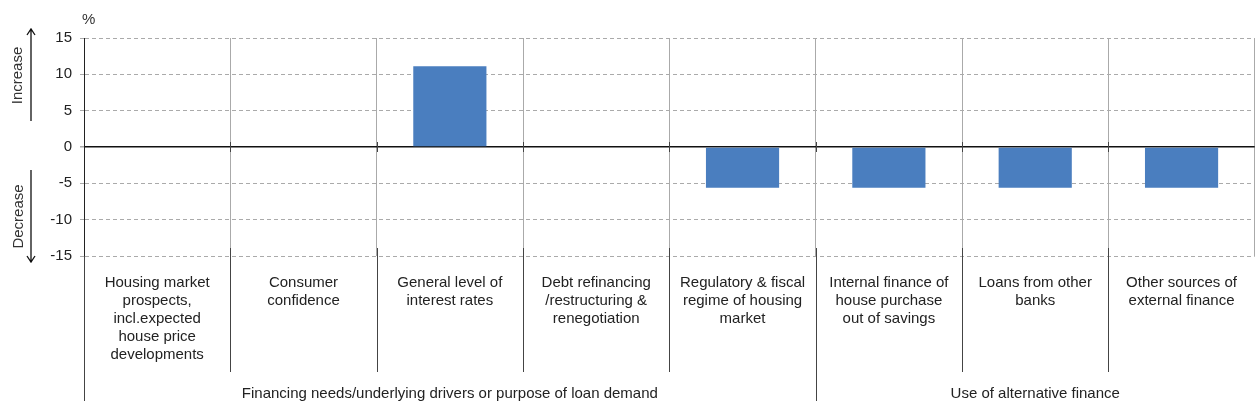  What do you see at coordinates (17, 216) in the screenshot?
I see `text: Decrease` at bounding box center [17, 216].